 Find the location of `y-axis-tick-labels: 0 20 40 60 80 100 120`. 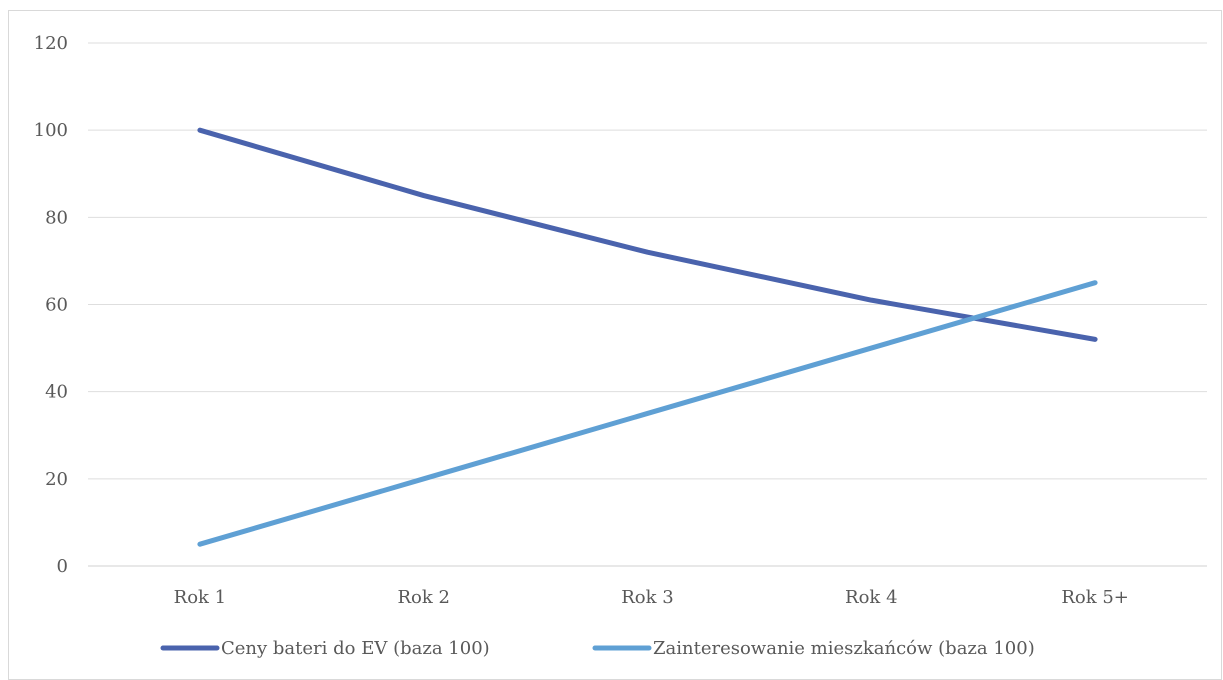

y-axis-tick-labels: 0 20 40 60 80 100 120 is located at coordinates (51, 305).